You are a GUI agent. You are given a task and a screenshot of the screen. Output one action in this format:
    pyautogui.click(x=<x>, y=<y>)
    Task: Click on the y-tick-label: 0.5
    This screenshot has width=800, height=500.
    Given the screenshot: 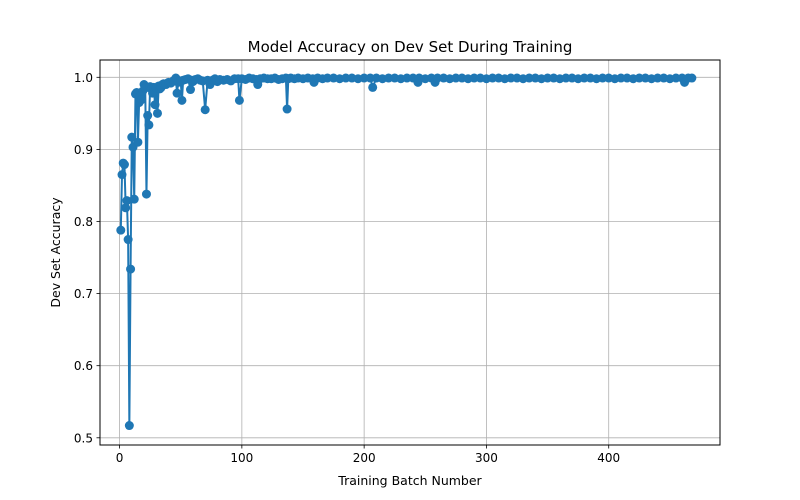 What is the action you would take?
    pyautogui.click(x=83, y=438)
    